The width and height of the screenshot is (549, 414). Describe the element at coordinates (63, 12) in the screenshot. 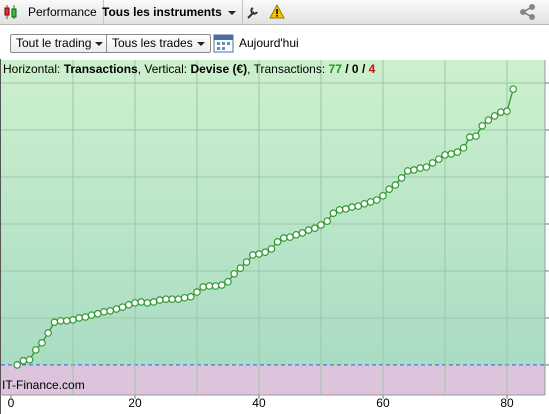

I see `tab-performance: Performance` at that location.